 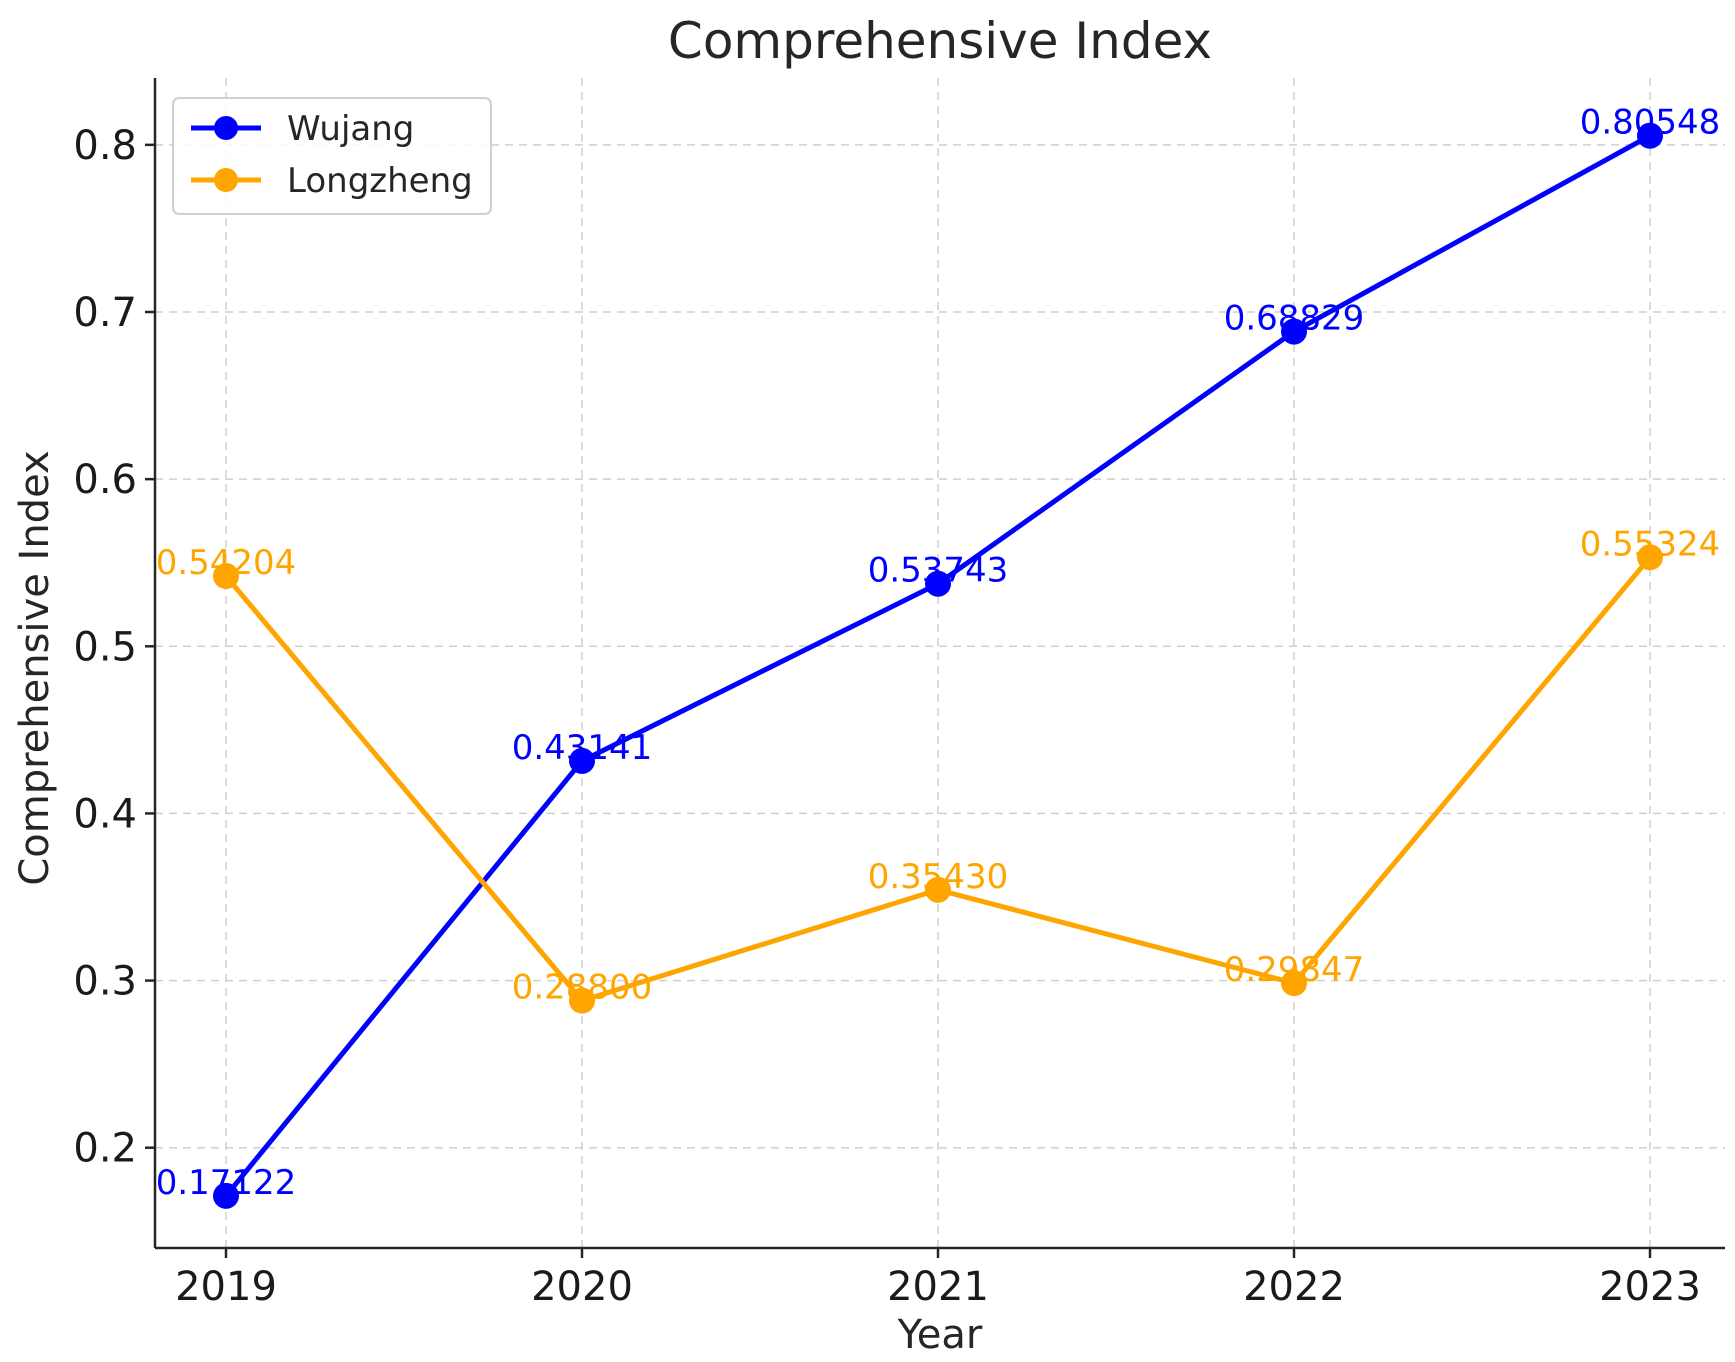 What do you see at coordinates (35, 667) in the screenshot?
I see `y-axis-title: Comprehensive Index` at bounding box center [35, 667].